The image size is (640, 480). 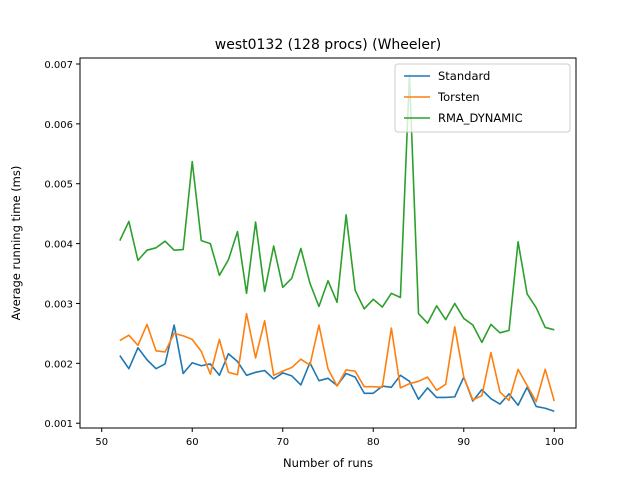 What do you see at coordinates (337, 357) in the screenshot?
I see `series-line-torsten` at bounding box center [337, 357].